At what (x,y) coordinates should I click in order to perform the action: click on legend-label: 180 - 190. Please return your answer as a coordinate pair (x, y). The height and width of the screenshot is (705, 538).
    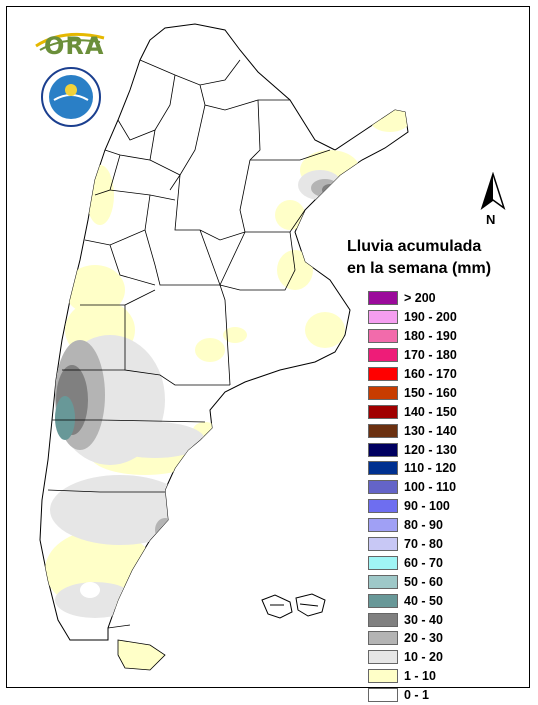
    Looking at the image, I should click on (430, 336).